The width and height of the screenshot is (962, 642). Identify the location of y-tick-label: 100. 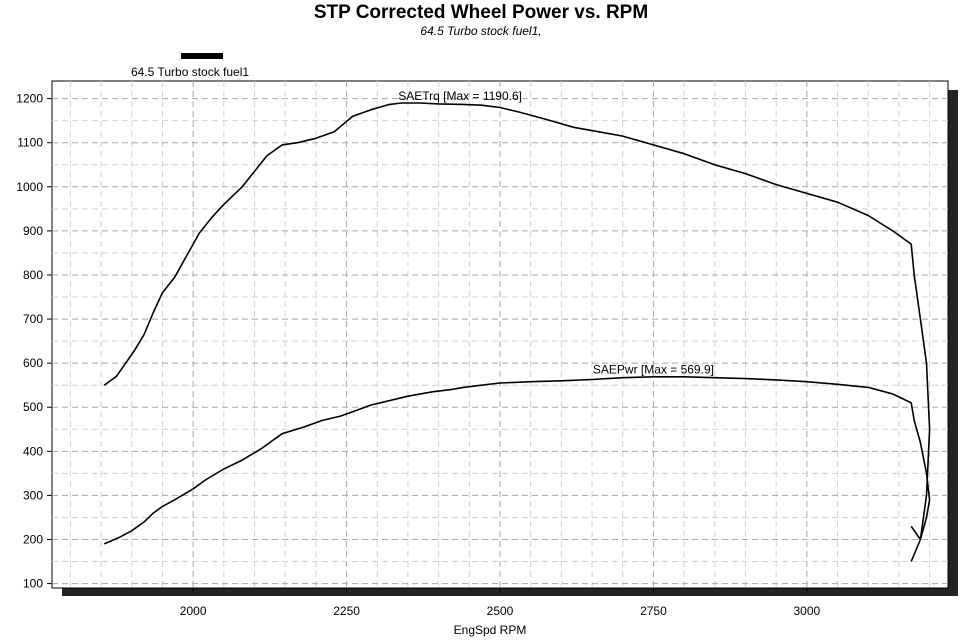
(33, 584).